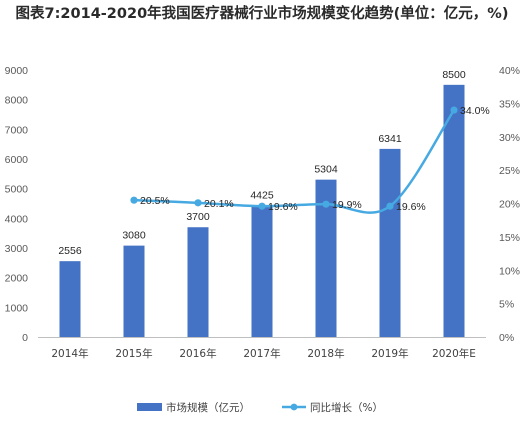 This screenshot has width=523, height=424. Describe the element at coordinates (326, 170) in the screenshot. I see `bar-value-label: 5304` at that location.